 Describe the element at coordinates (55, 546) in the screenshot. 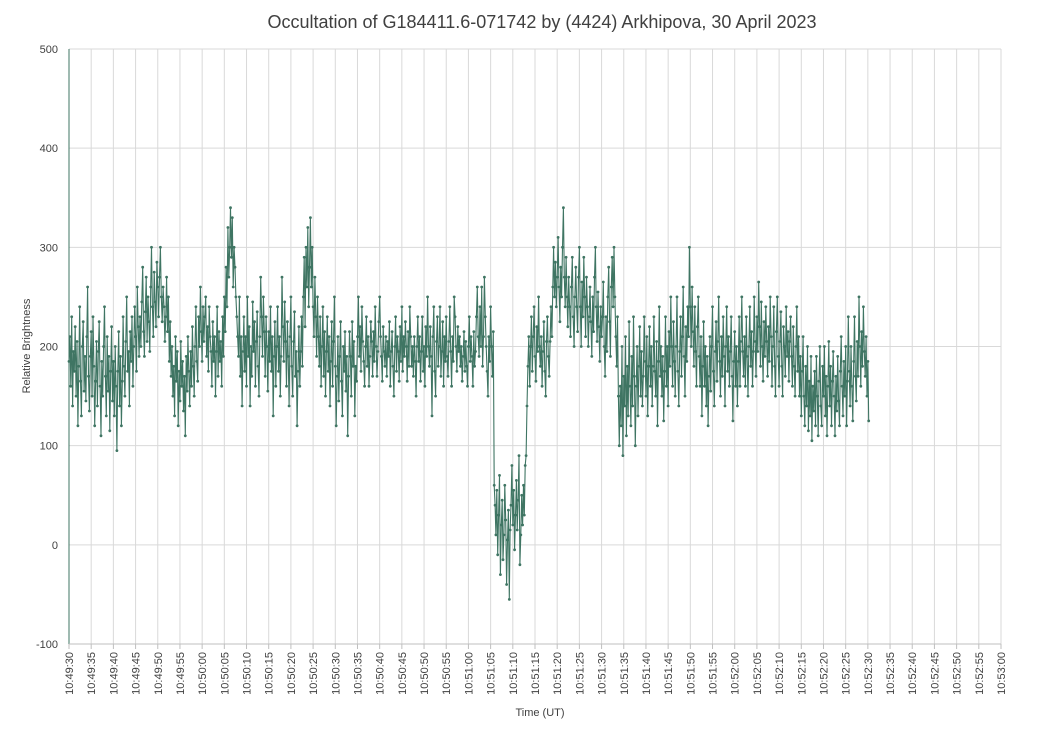

I see `y-tick-label: 0` at that location.